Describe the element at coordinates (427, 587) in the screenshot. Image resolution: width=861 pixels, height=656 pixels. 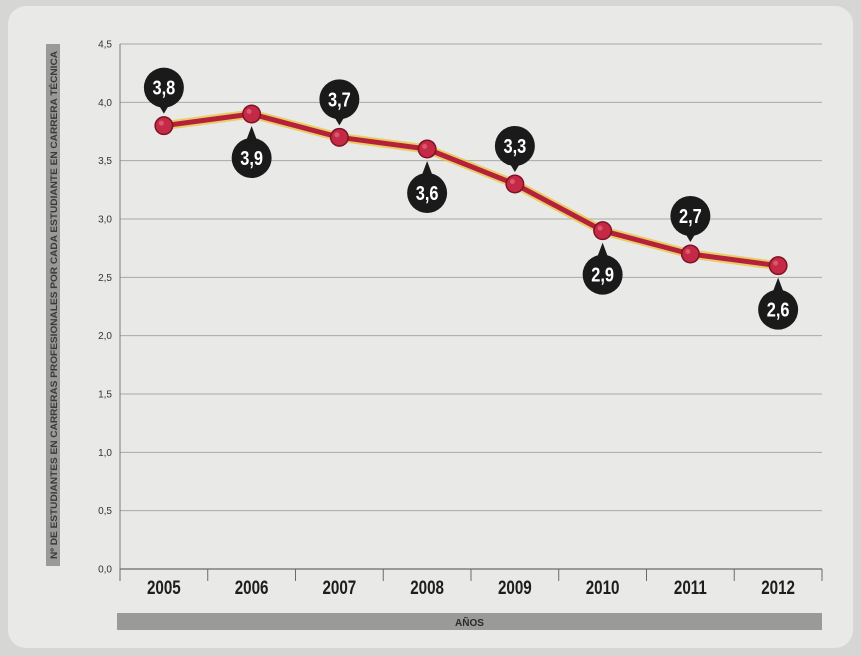
I see `x-tick-label: 2008` at that location.